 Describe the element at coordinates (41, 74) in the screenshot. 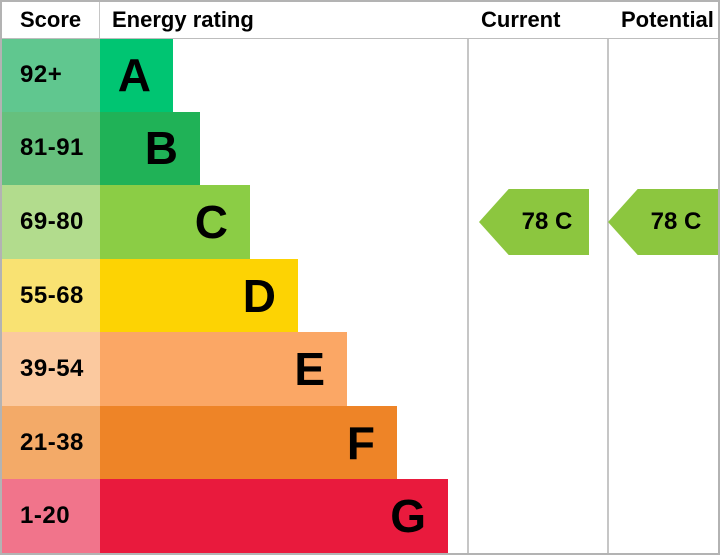

I see `score-range-label: 92+` at that location.